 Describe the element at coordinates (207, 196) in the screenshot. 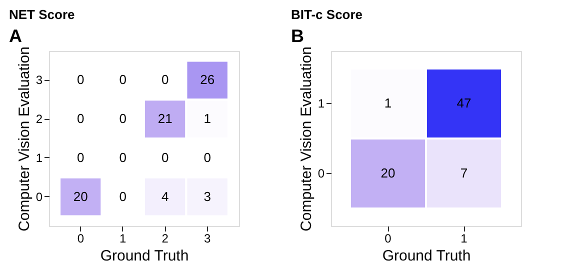

I see `data-label: 3` at that location.